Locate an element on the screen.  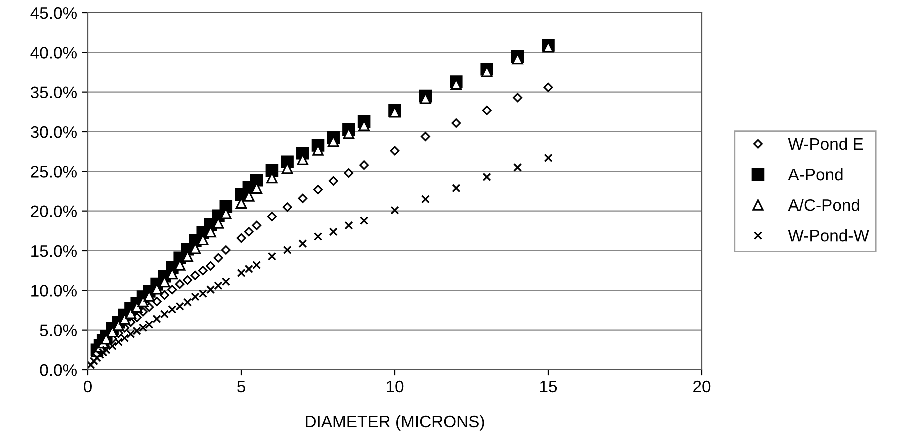
x-tick-label: 5 is located at coordinates (242, 387).